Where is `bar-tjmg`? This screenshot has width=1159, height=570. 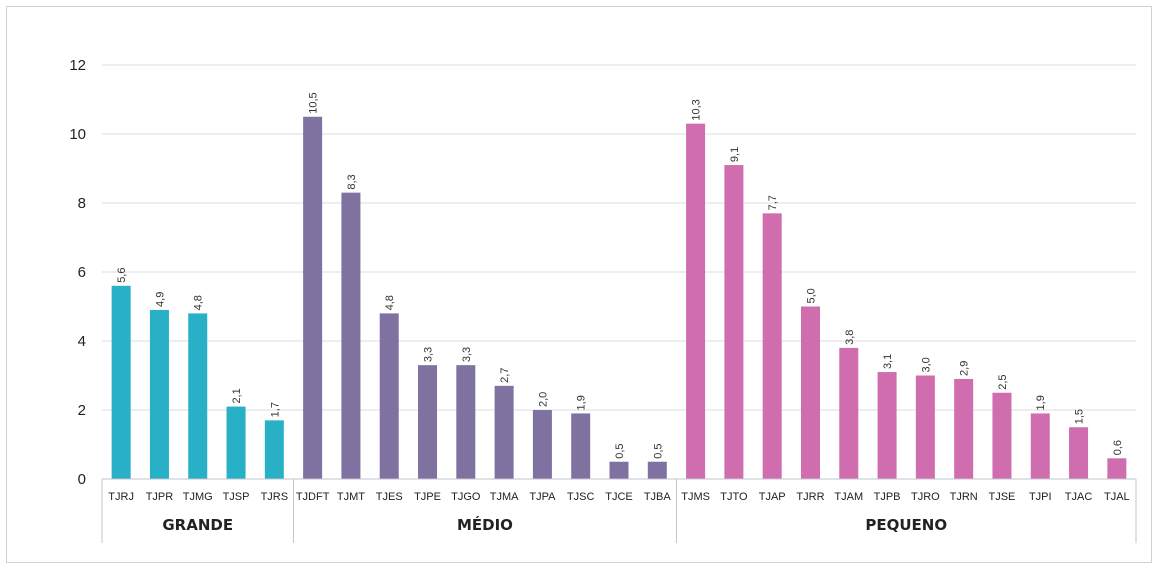 bar-tjmg is located at coordinates (198, 396).